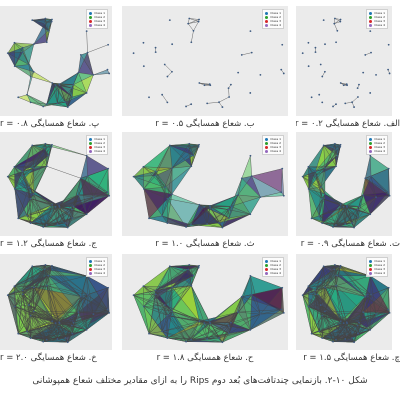 Image resolution: width=400 pixels, height=400 pixels. What do you see at coordinates (379, 147) in the screenshot?
I see `legend-label: Class 3` at bounding box center [379, 147].